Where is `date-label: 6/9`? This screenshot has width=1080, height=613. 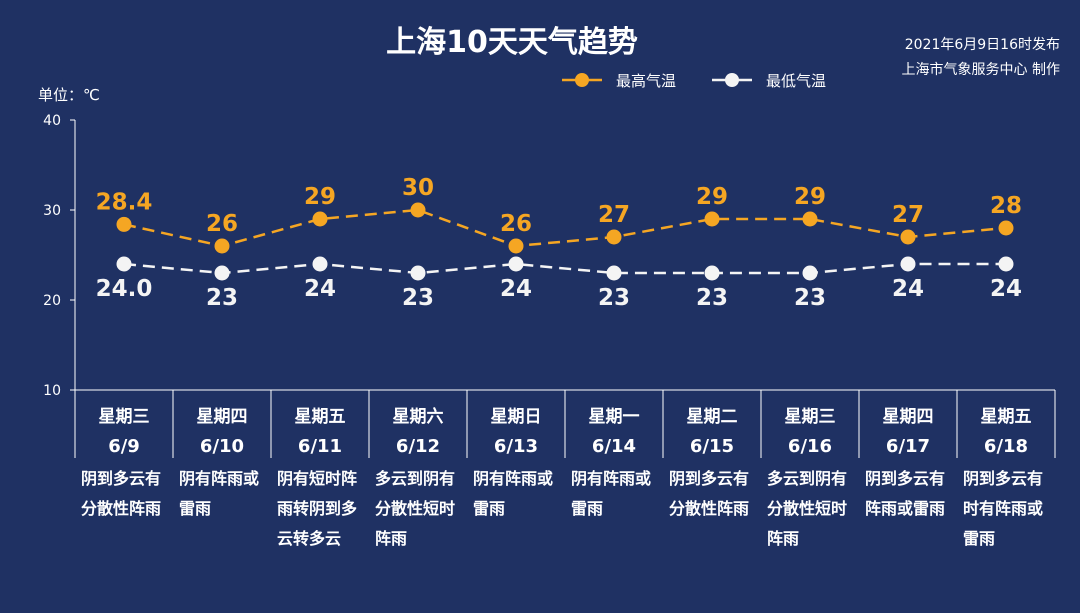
date-label: 6/9 is located at coordinates (124, 446).